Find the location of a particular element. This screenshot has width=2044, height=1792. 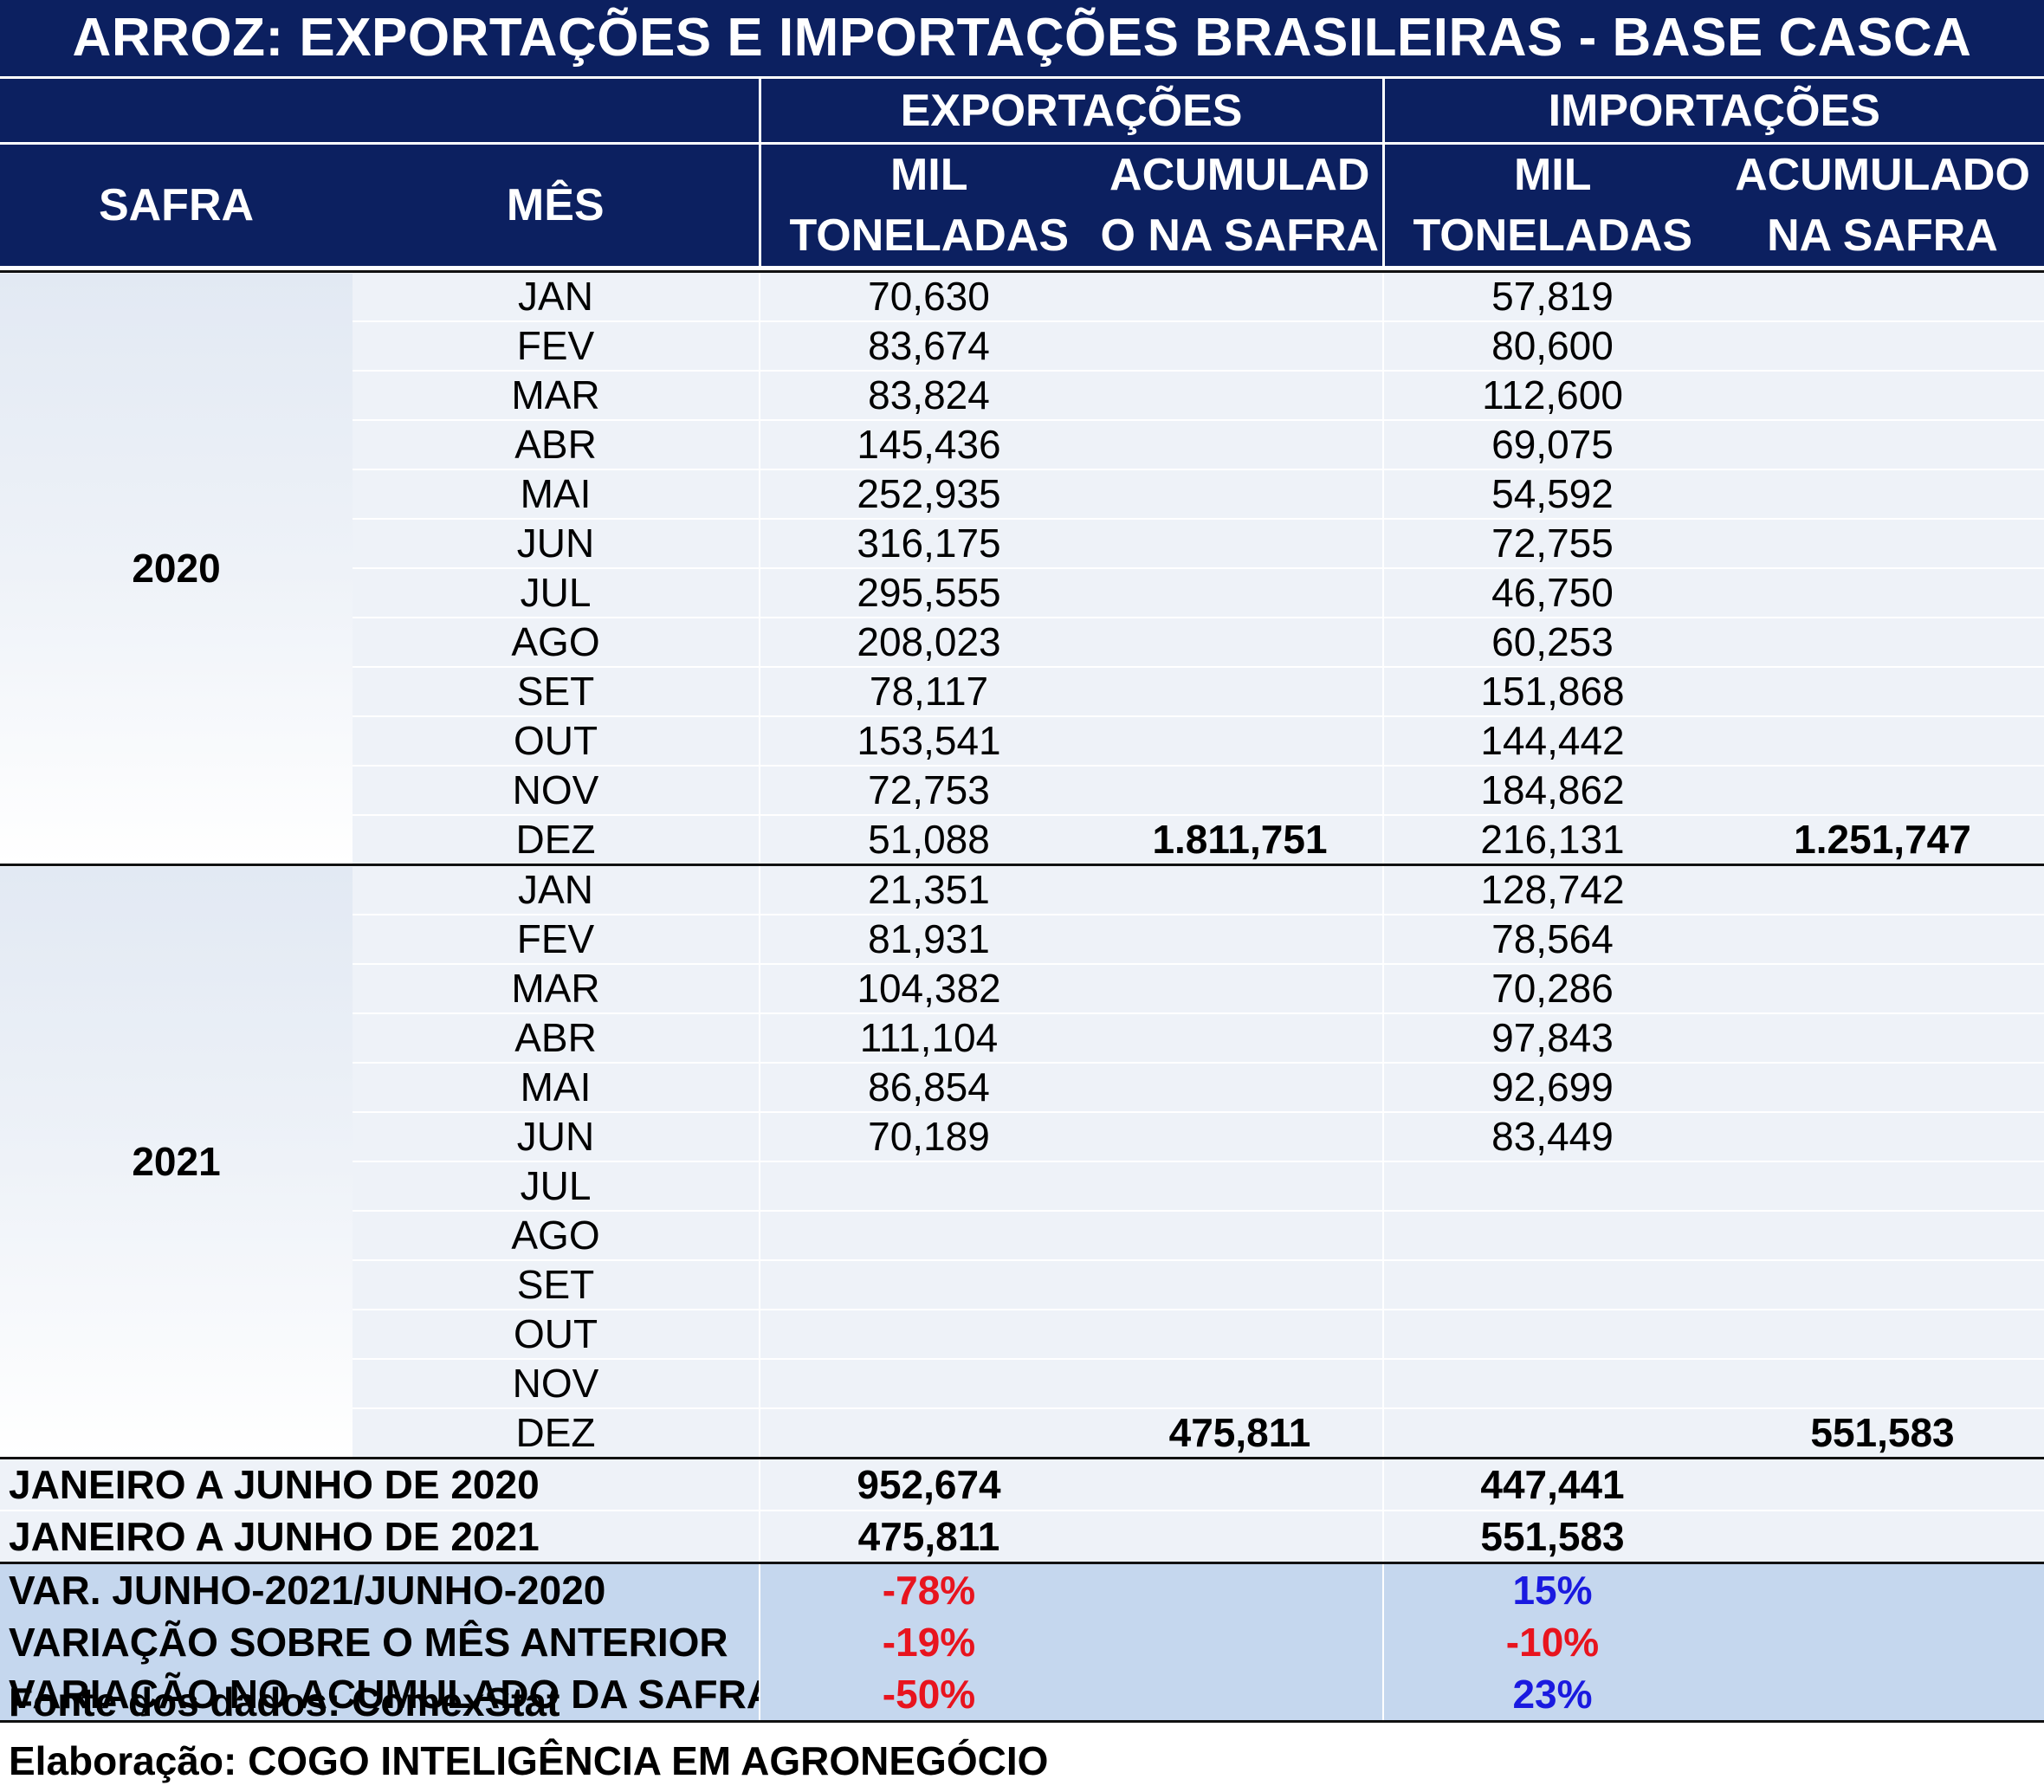

exp-value-cell: 83,824 is located at coordinates (928, 396).